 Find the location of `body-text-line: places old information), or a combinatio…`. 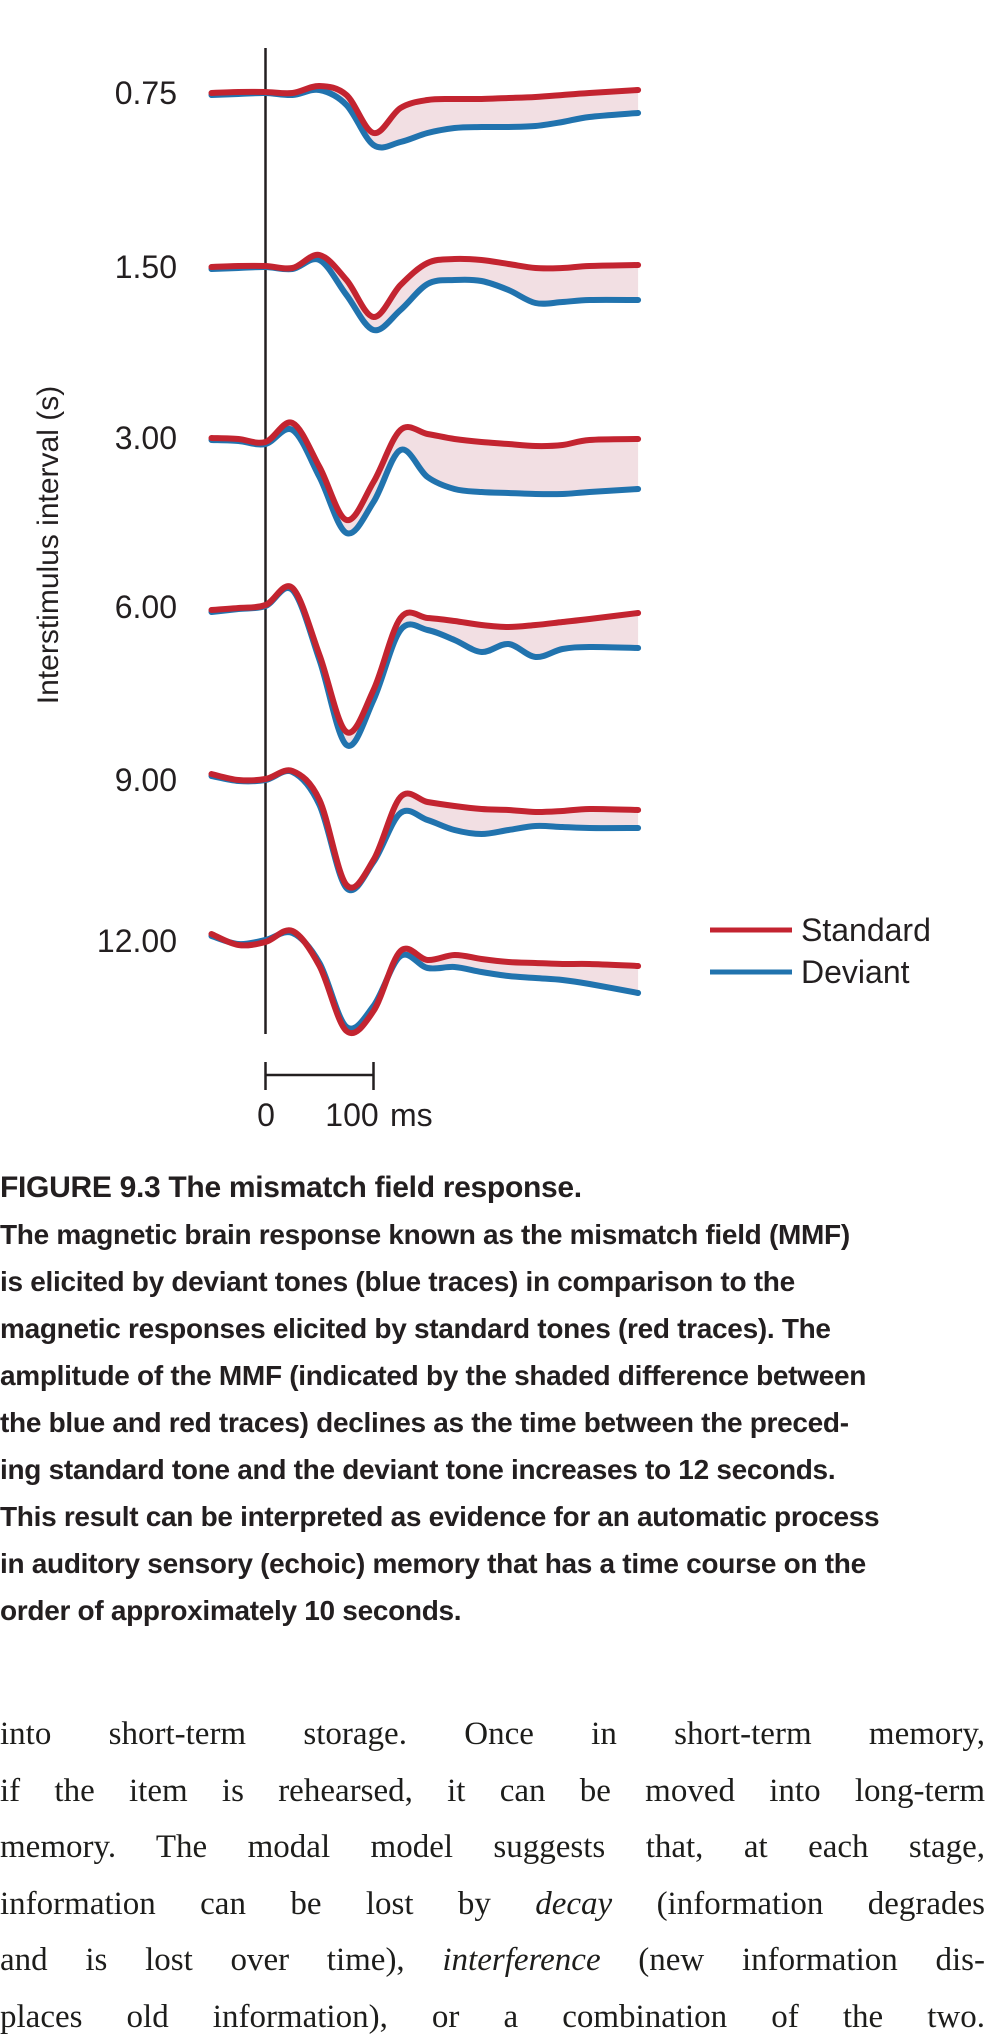

body-text-line: places old information), or a combinatio… is located at coordinates (492, 2016).